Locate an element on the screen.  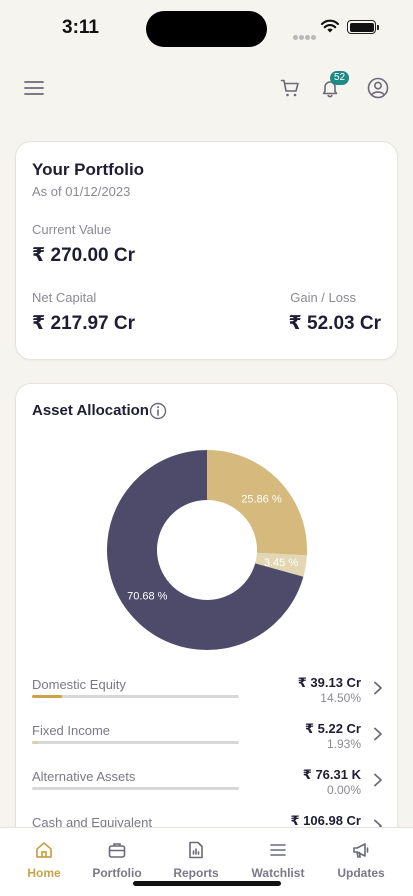
asset-amount: ₹ 39.13 Cr is located at coordinates (329, 682).